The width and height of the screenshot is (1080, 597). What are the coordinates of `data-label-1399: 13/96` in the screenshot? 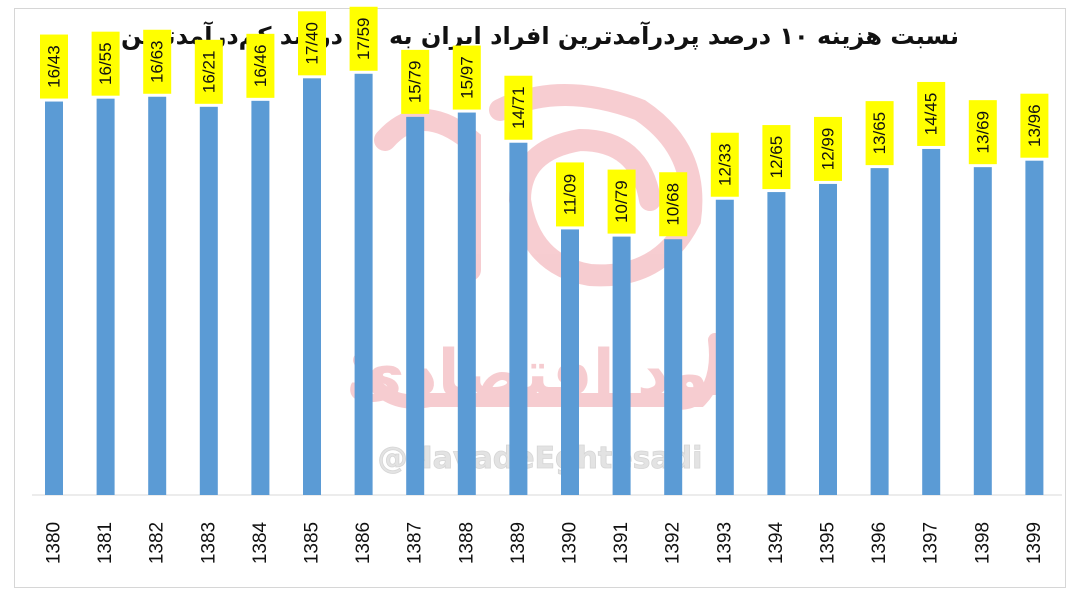 It's located at (1034, 125).